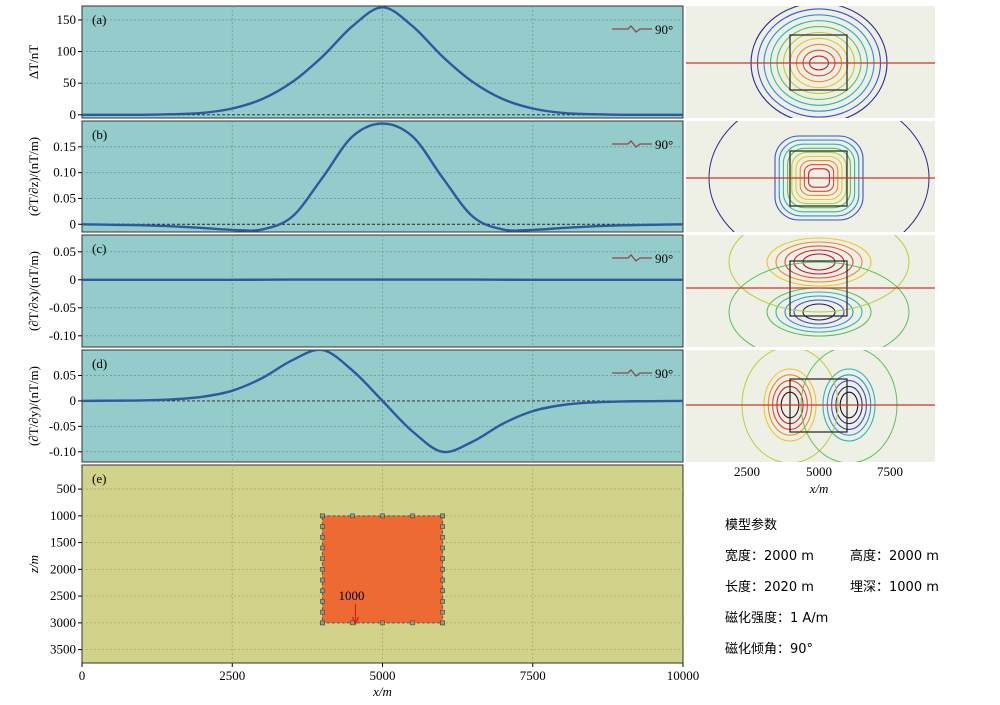  What do you see at coordinates (533, 675) in the screenshot?
I see `x-tick-label: 7500` at bounding box center [533, 675].